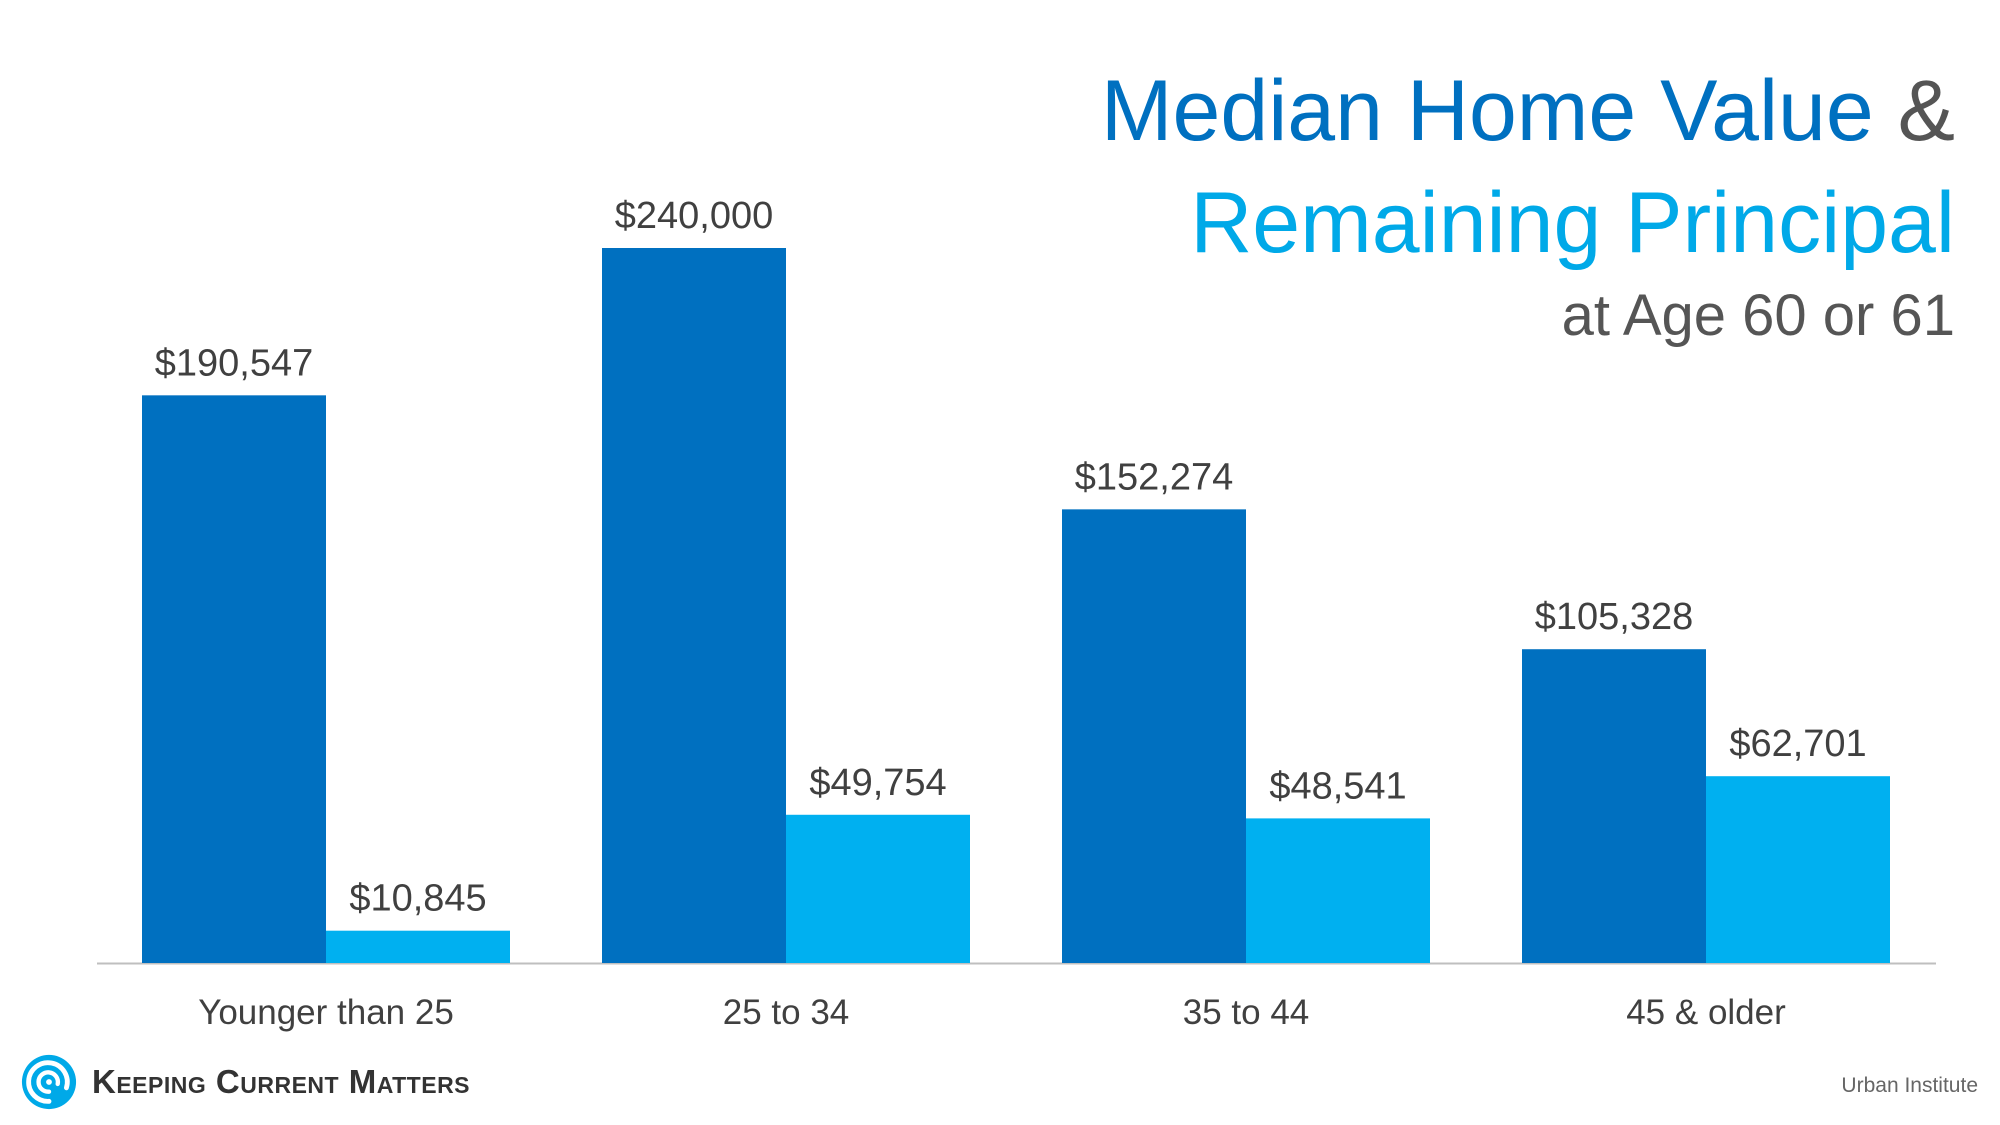  What do you see at coordinates (1572, 223) in the screenshot?
I see `chart-title-line2: Remaining Principal` at bounding box center [1572, 223].